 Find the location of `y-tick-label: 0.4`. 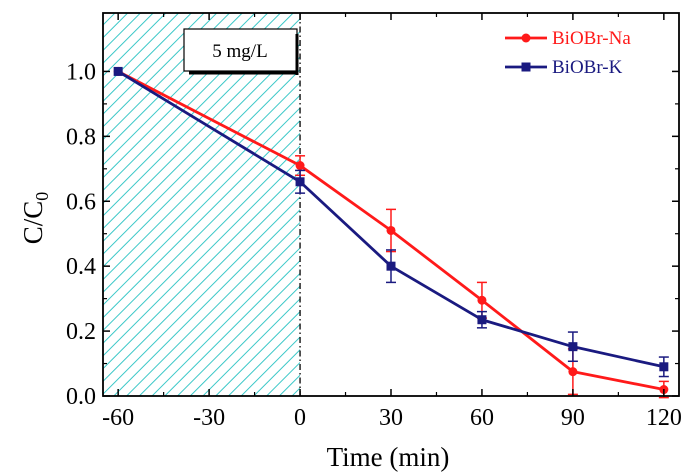

y-tick-label: 0.4 is located at coordinates (81, 267).